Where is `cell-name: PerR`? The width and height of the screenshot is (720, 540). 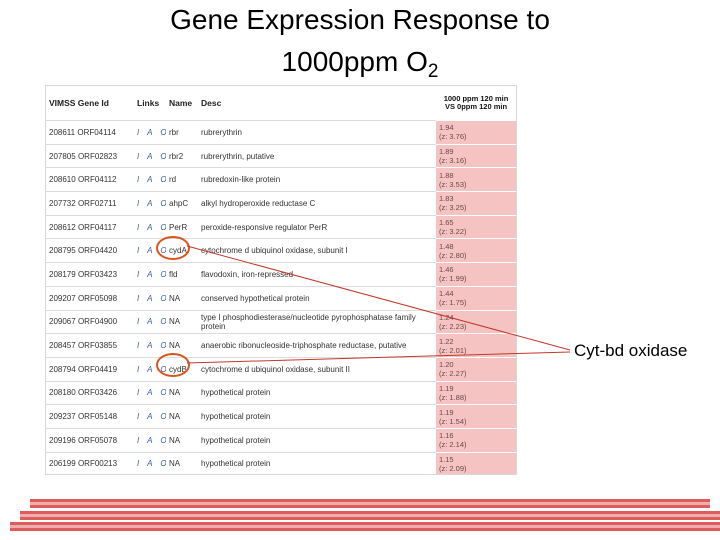 cell-name: PerR is located at coordinates (182, 226).